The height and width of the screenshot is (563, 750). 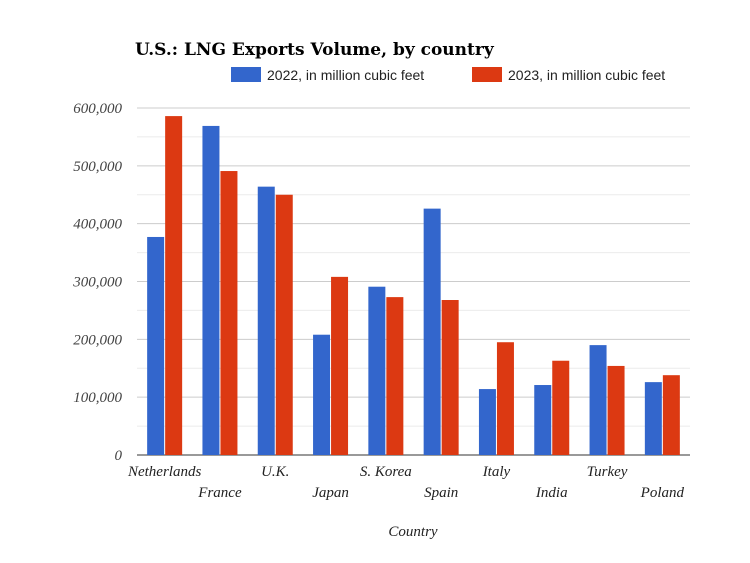 What do you see at coordinates (330, 493) in the screenshot?
I see `x-tick-label: Japan` at bounding box center [330, 493].